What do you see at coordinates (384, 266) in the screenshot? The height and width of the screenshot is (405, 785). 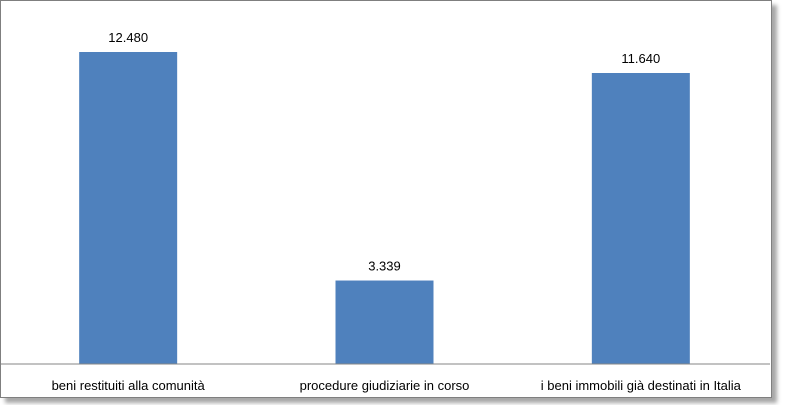 I see `data-label-1: 3.339` at bounding box center [384, 266].